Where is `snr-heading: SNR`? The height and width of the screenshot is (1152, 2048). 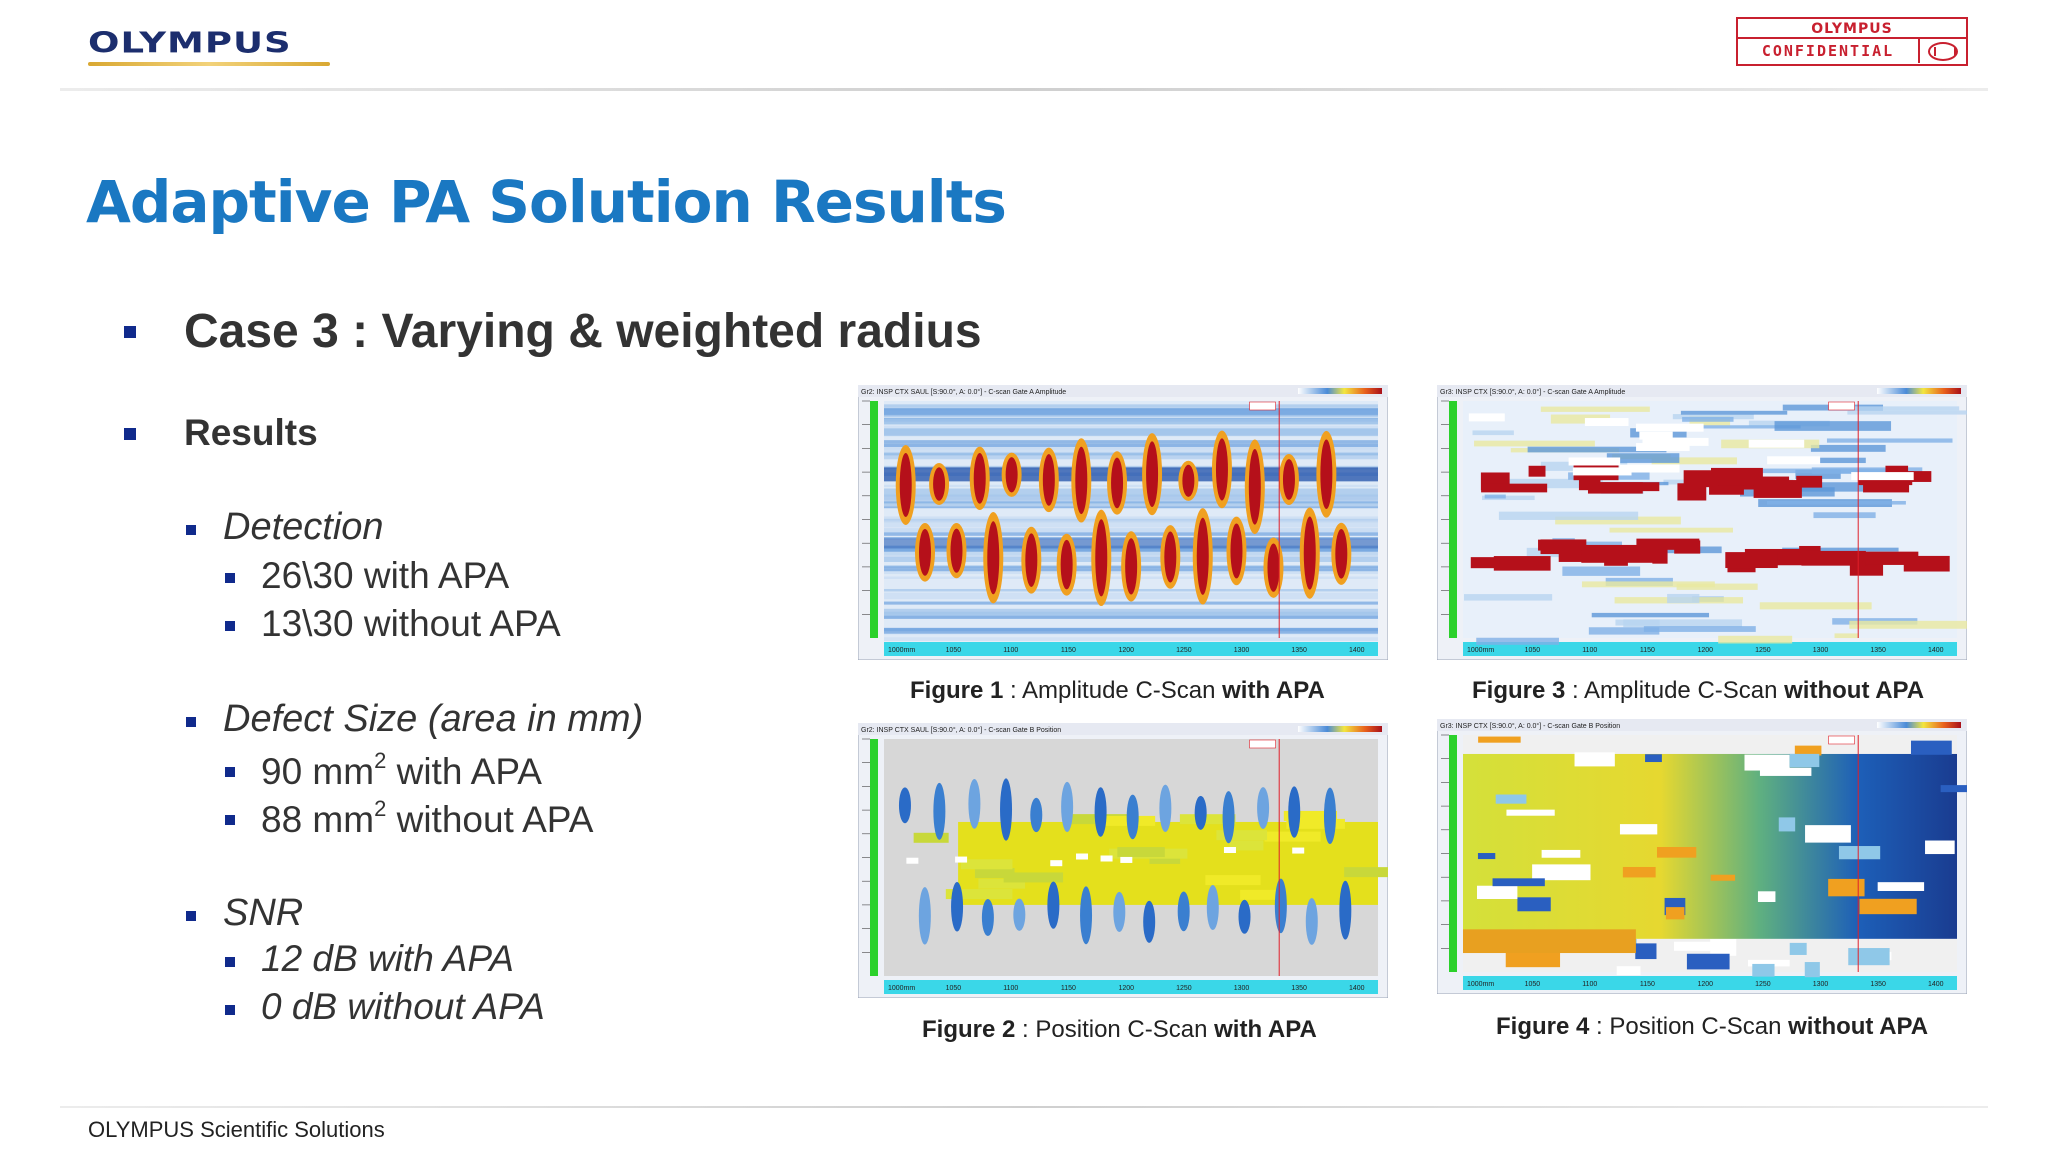 snr-heading: SNR is located at coordinates (263, 913).